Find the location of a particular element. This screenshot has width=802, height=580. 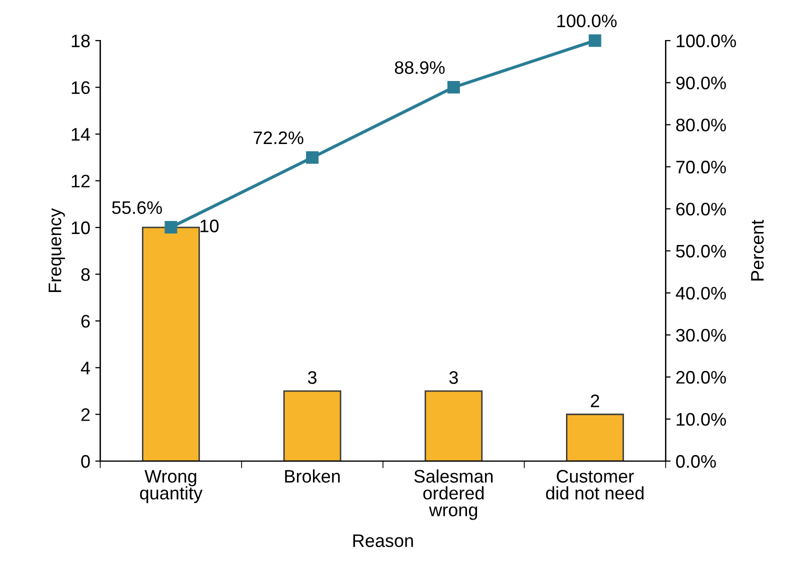

x-tick-label: Customer did not need is located at coordinates (595, 485).